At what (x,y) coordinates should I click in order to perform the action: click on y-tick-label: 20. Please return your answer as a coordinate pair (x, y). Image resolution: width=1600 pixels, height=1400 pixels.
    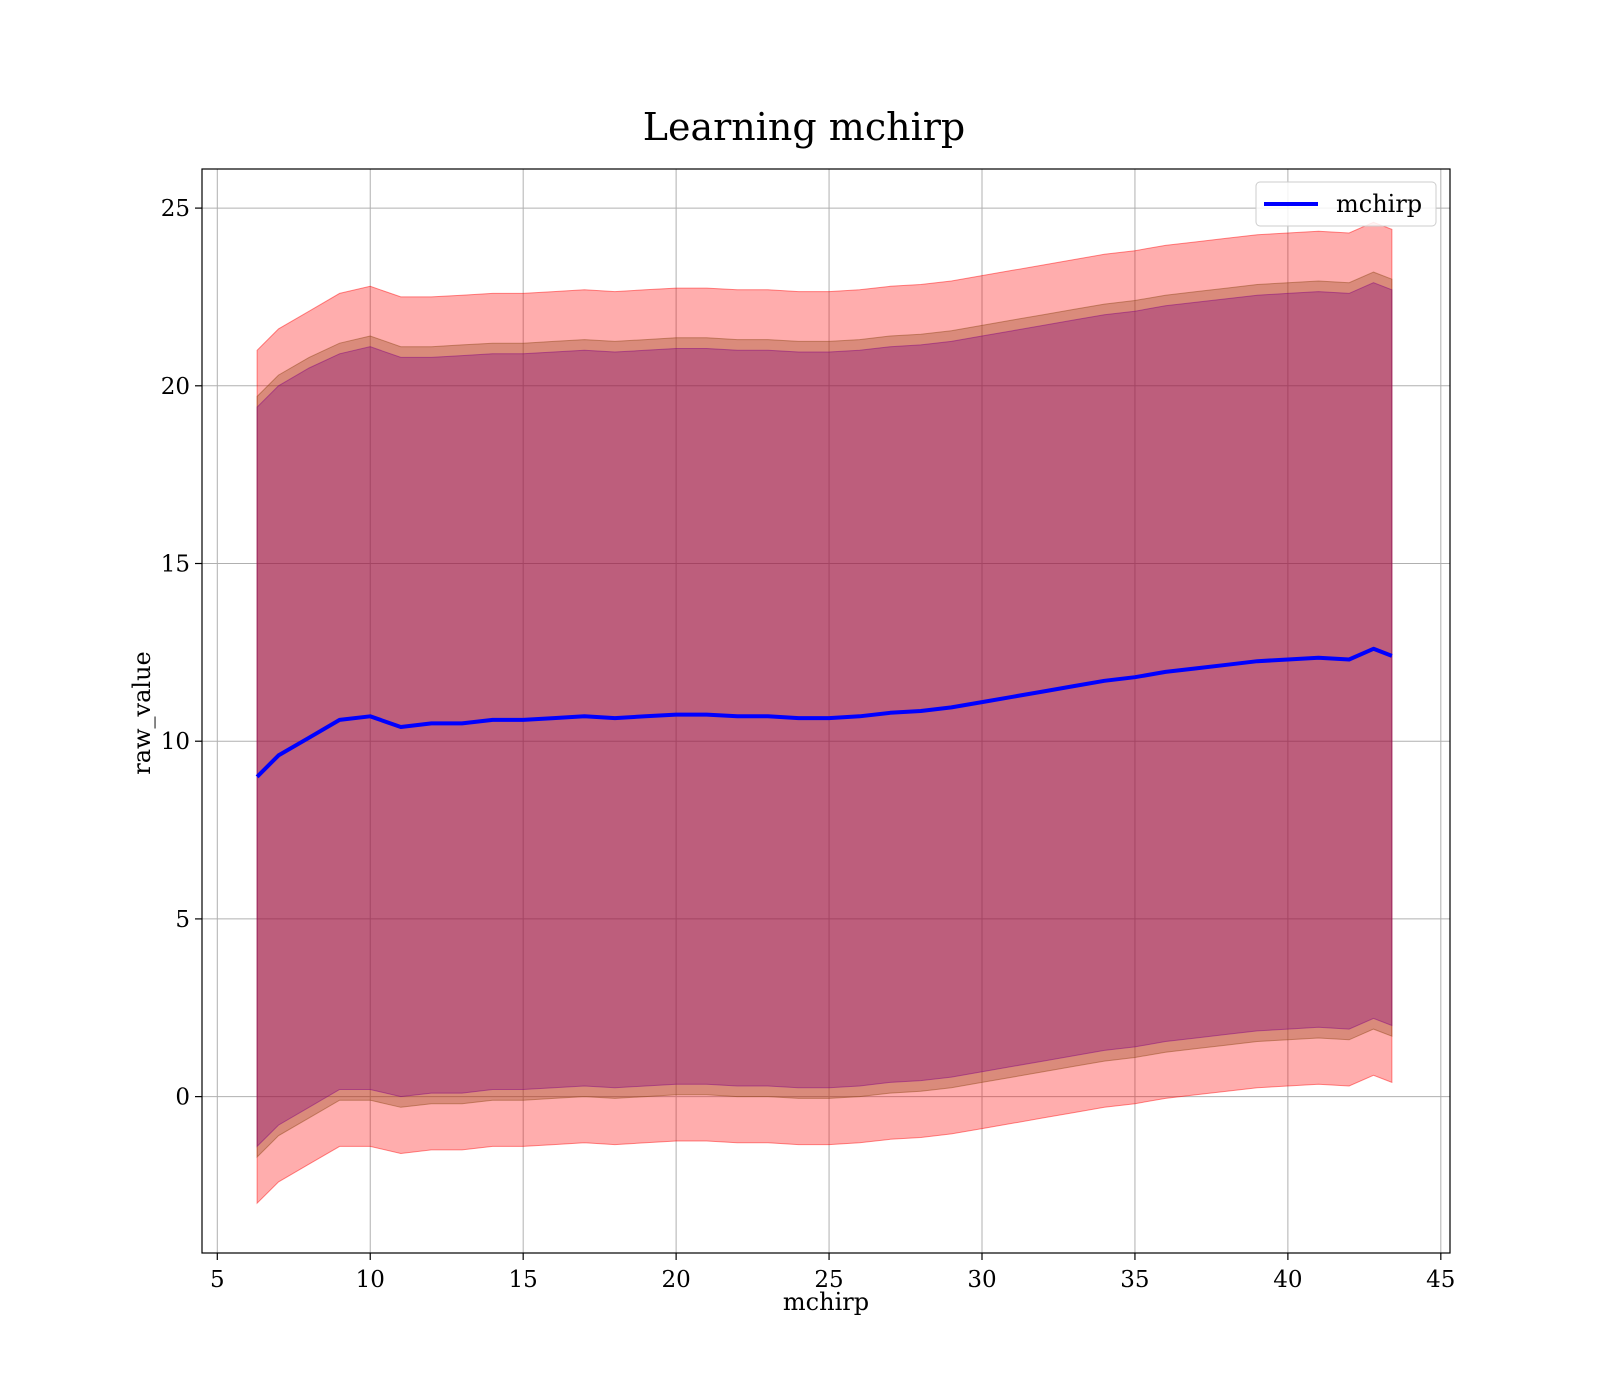
    Looking at the image, I should click on (175, 387).